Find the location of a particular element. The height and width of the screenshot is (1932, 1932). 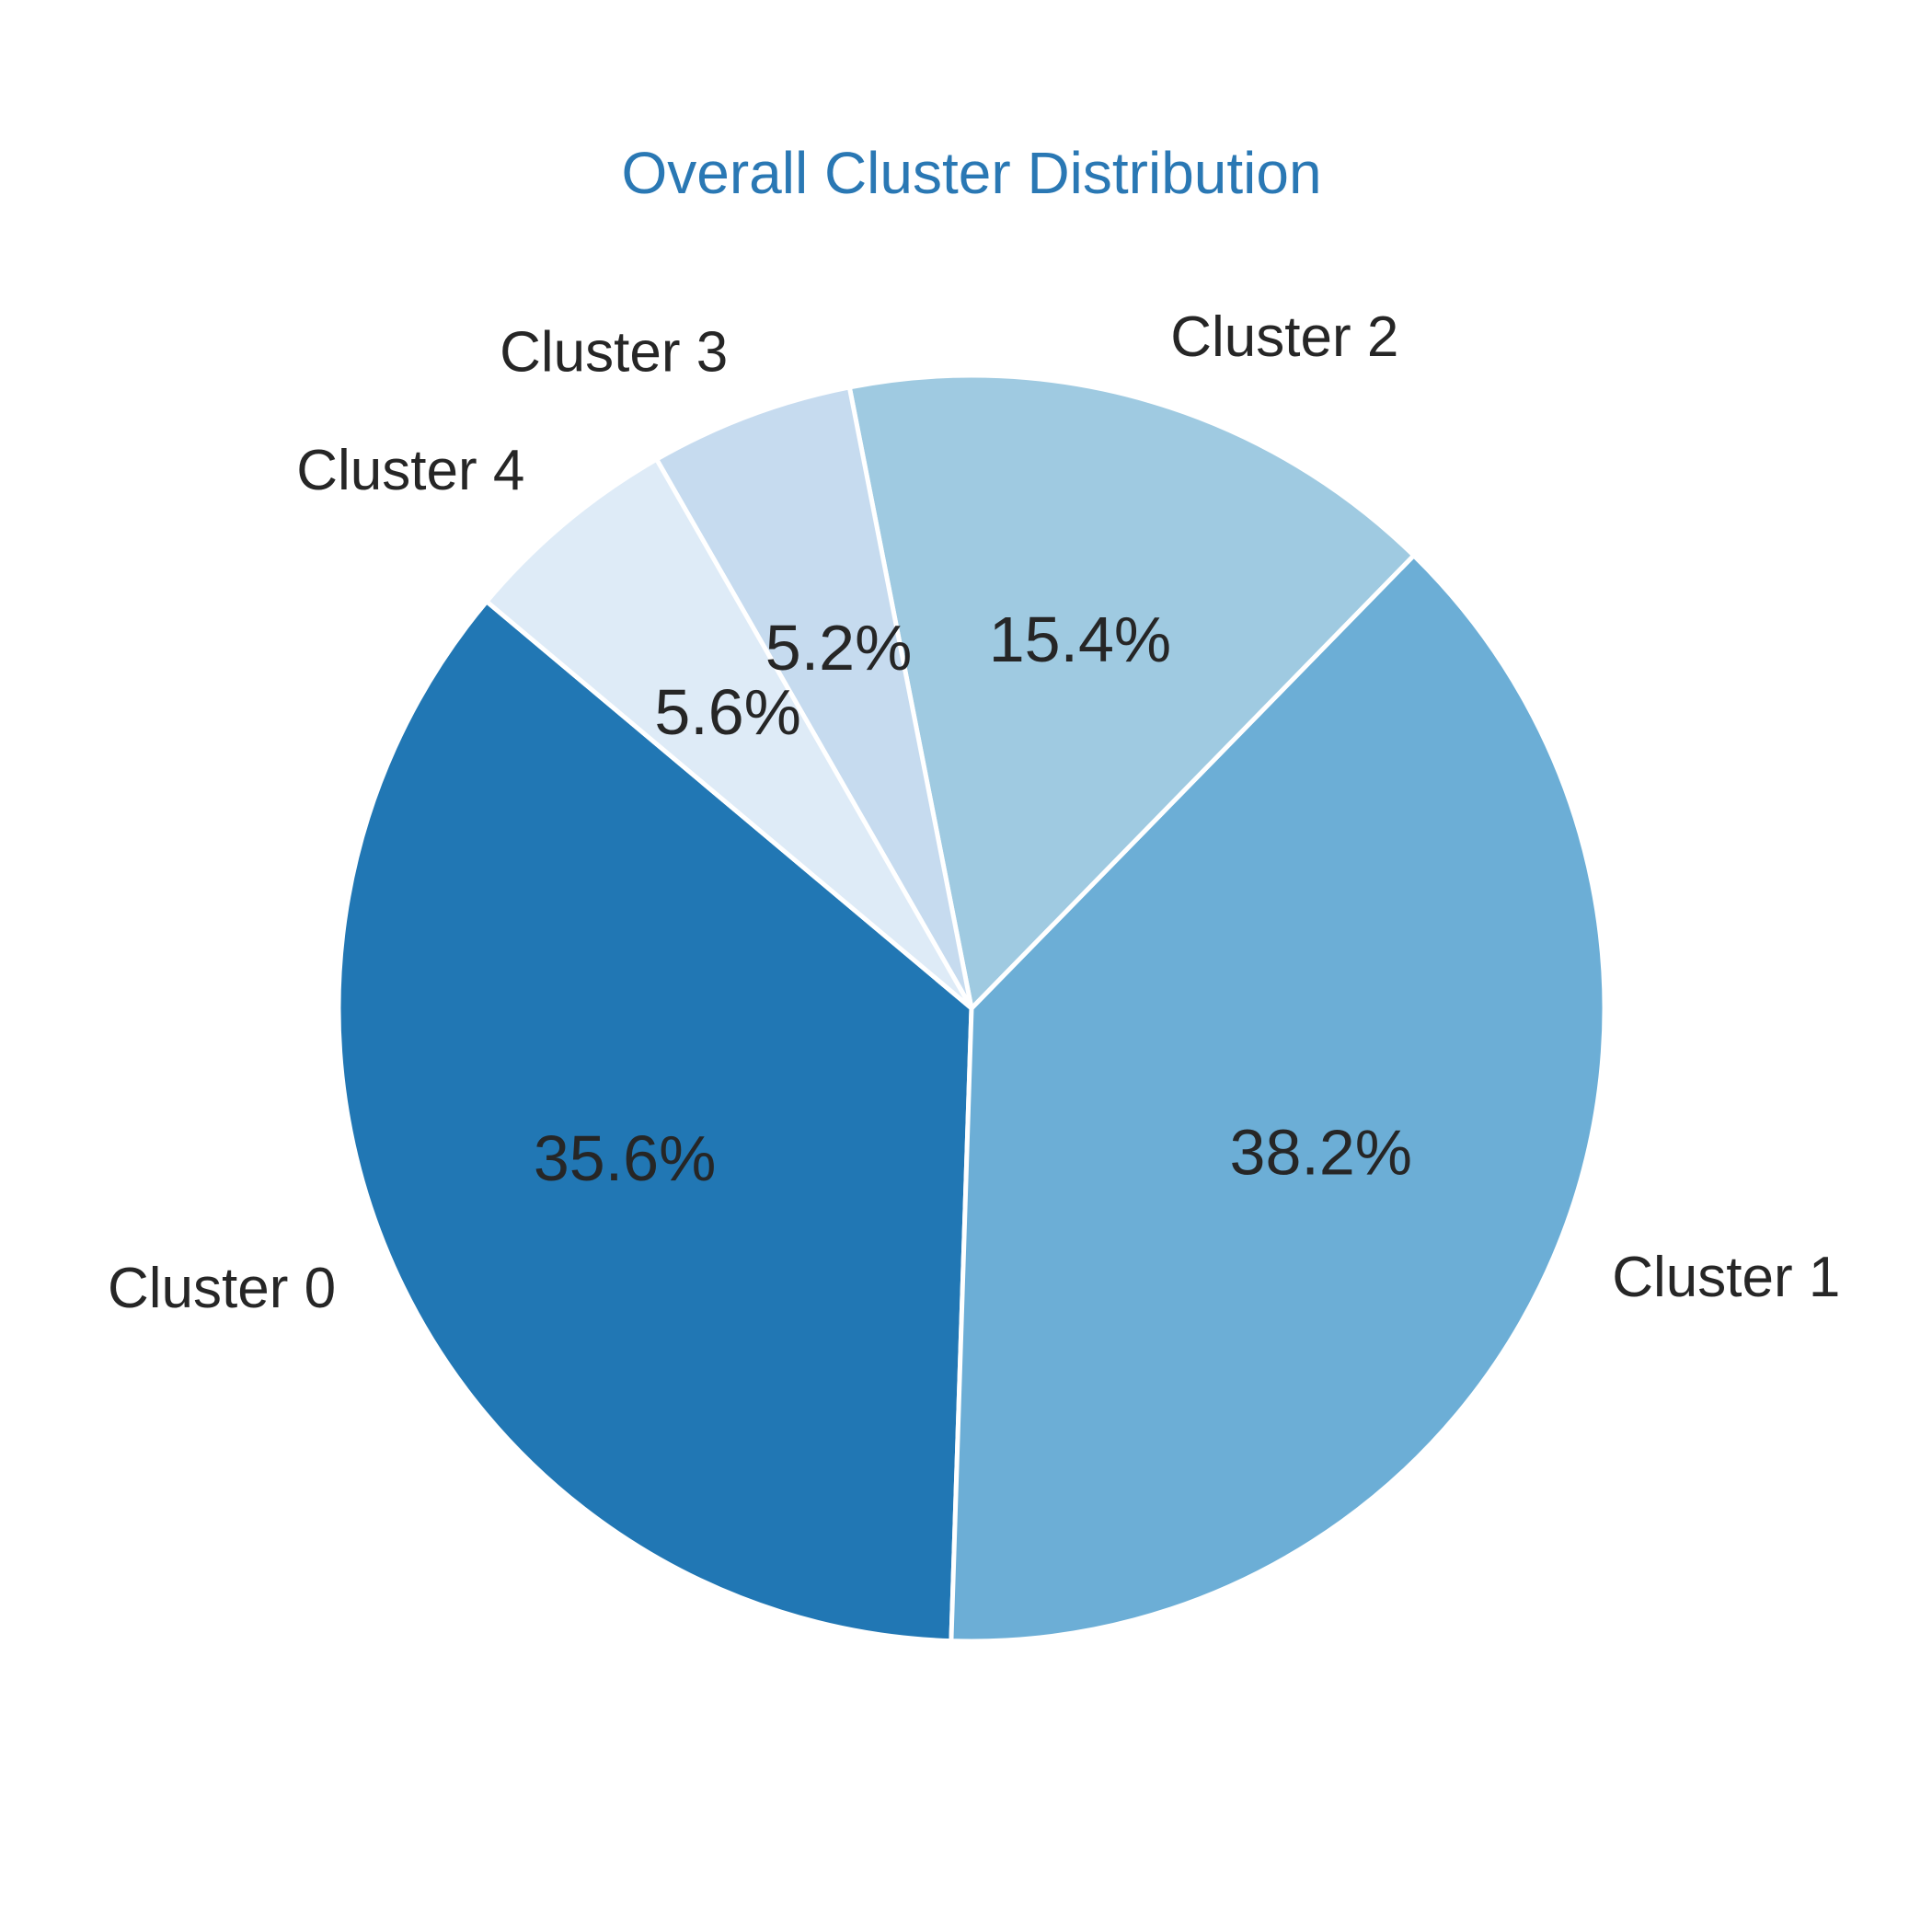

slice-label-0: Cluster 0 is located at coordinates (222, 1288).